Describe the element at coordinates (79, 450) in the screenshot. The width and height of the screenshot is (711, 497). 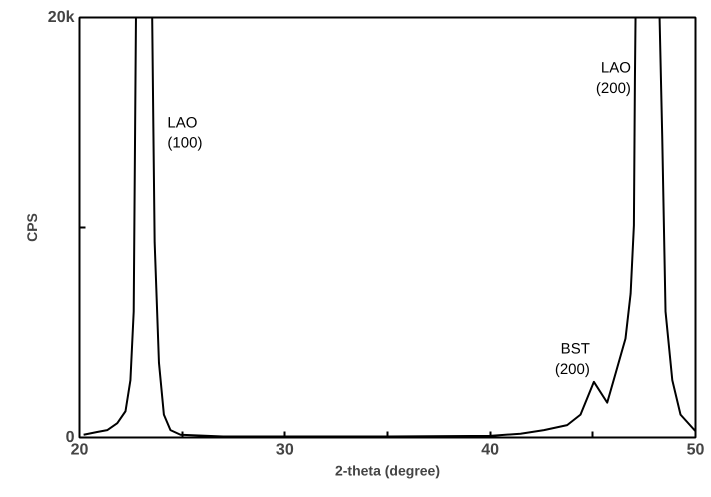
I see `x-tick-label: 20` at that location.